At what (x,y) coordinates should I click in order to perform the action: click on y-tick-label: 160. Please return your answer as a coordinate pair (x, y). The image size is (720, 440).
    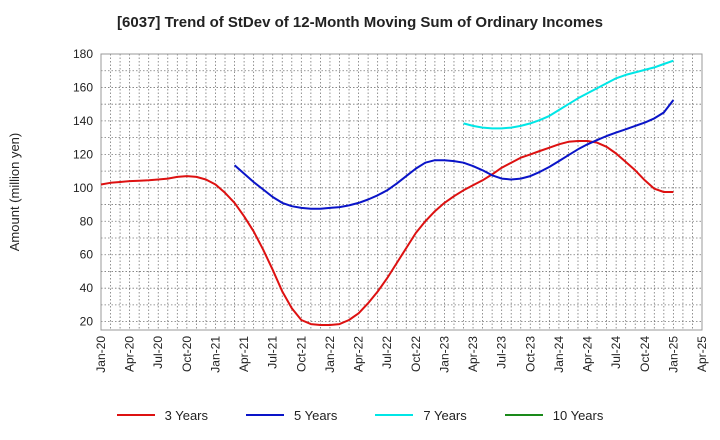
    Looking at the image, I should click on (83, 87).